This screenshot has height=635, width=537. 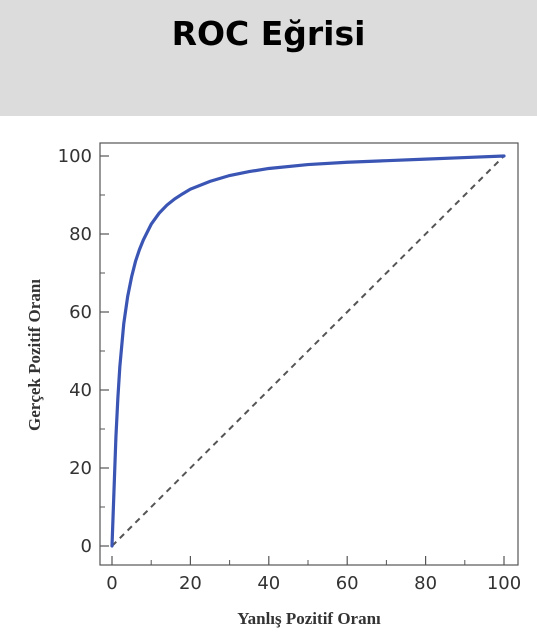 What do you see at coordinates (80, 468) in the screenshot?
I see `y-tick-label: 20` at bounding box center [80, 468].